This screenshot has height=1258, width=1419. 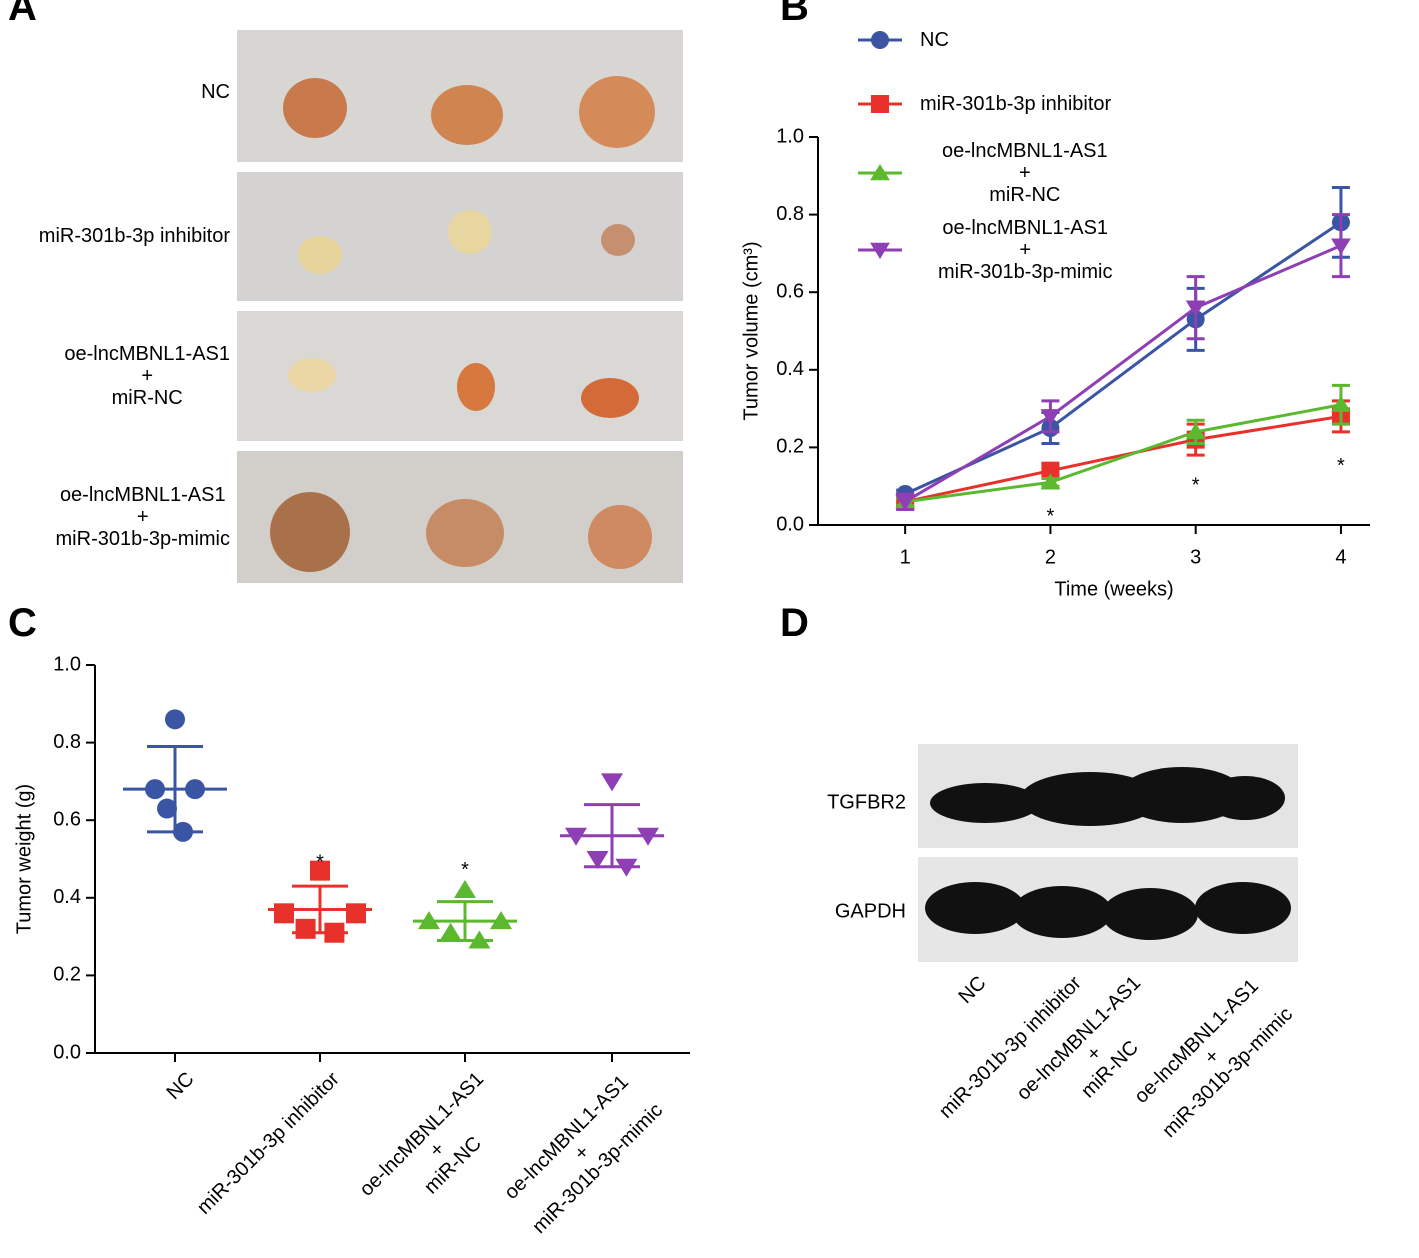 I want to click on x-tick-label: 4, so click(x=1340, y=557).